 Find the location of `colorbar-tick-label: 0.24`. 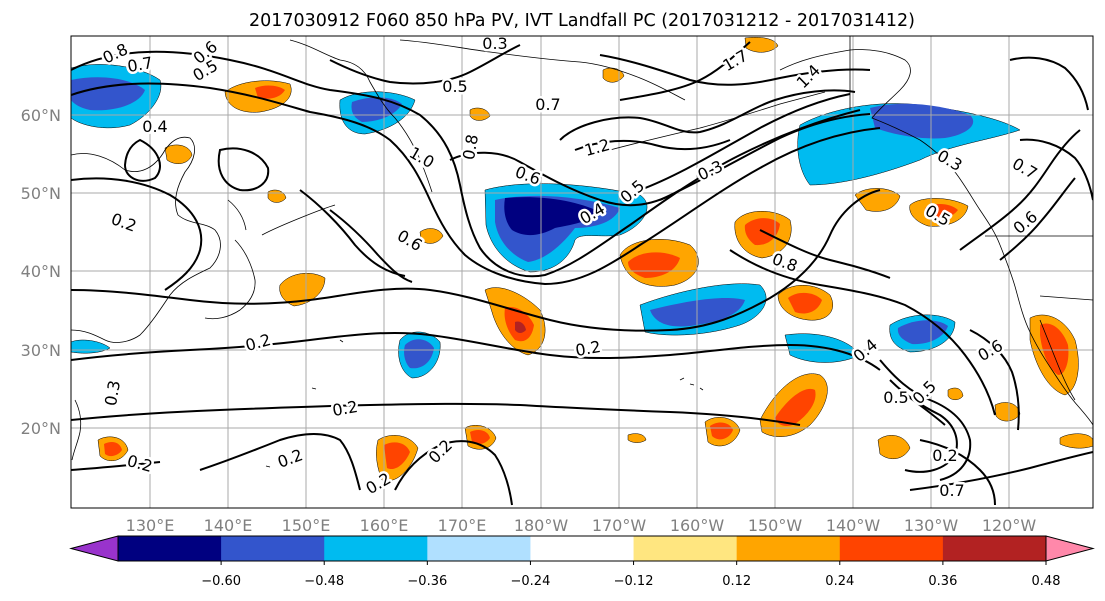

colorbar-tick-label: 0.24 is located at coordinates (839, 581).